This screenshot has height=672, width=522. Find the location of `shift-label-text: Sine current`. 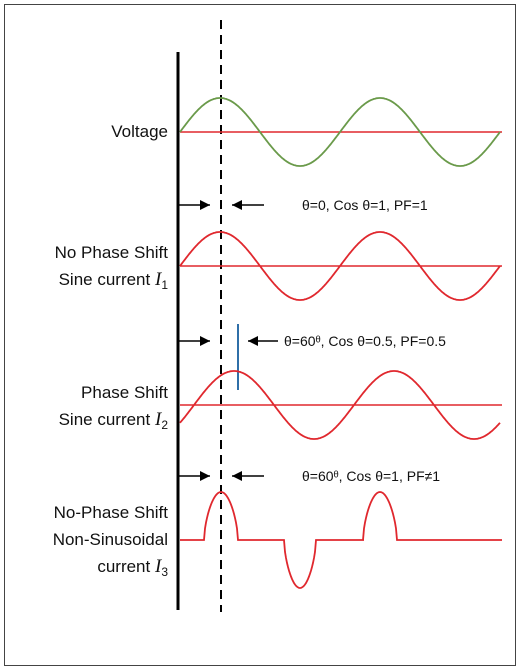

shift-label-text: Sine current is located at coordinates (105, 419).